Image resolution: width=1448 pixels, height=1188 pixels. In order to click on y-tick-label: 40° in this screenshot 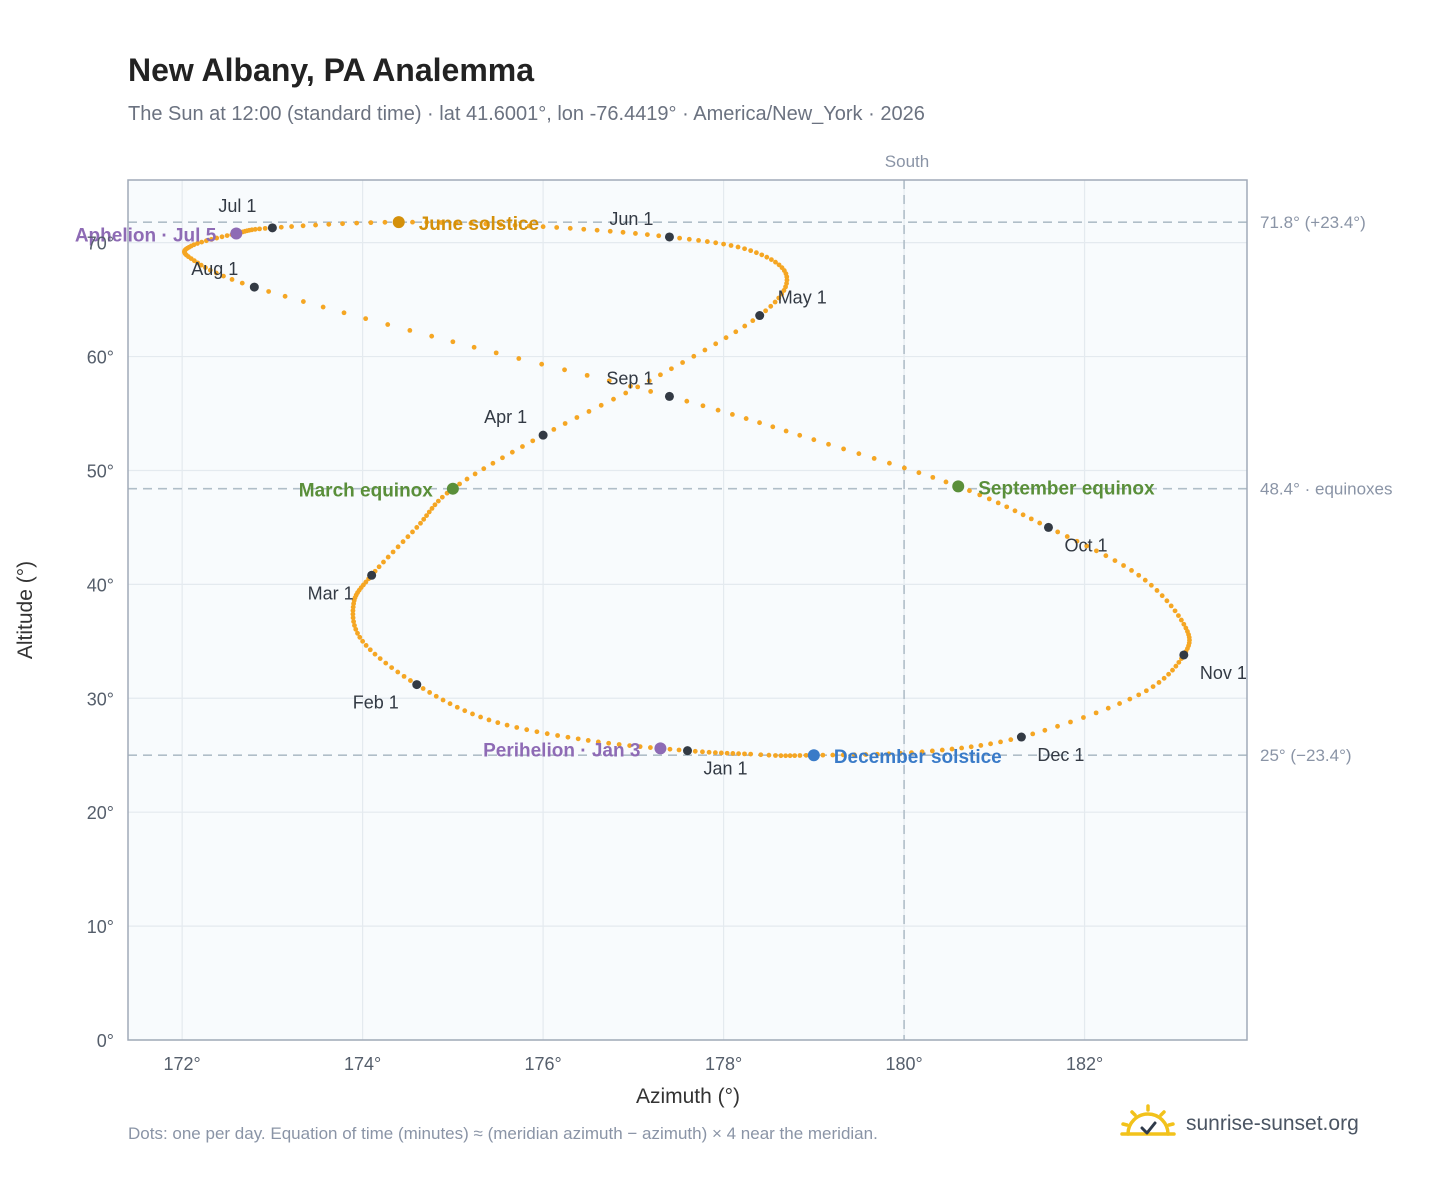, I will do `click(100, 585)`.